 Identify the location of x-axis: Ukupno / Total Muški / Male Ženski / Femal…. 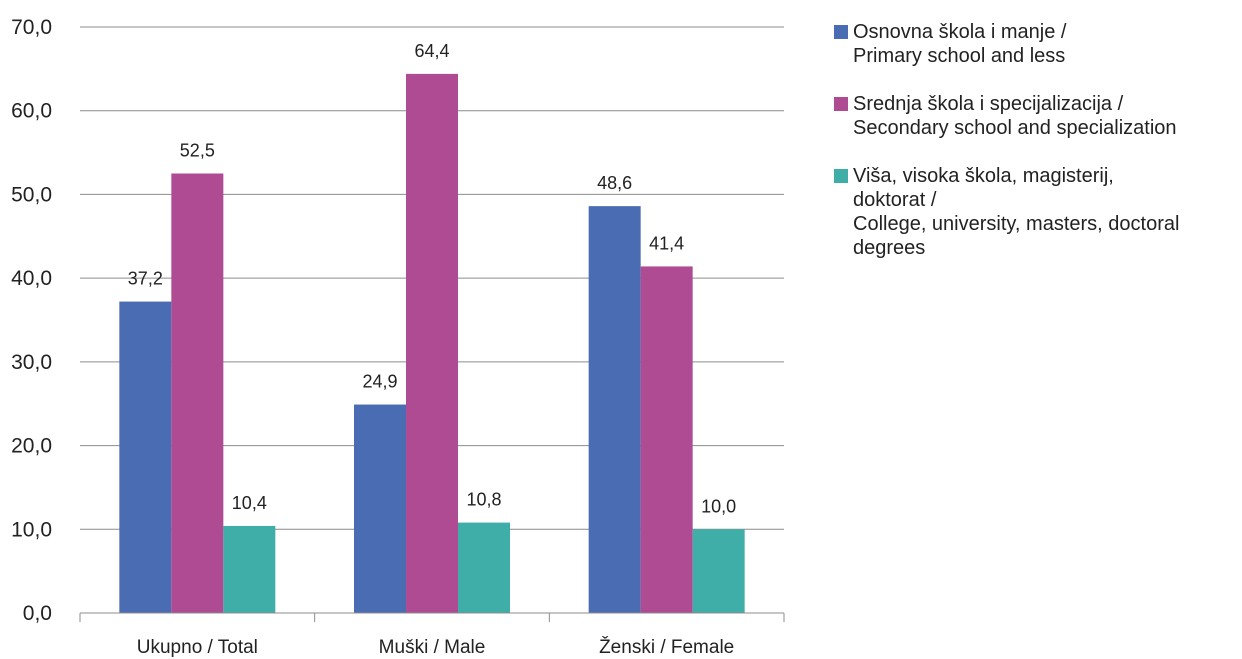
(432, 635).